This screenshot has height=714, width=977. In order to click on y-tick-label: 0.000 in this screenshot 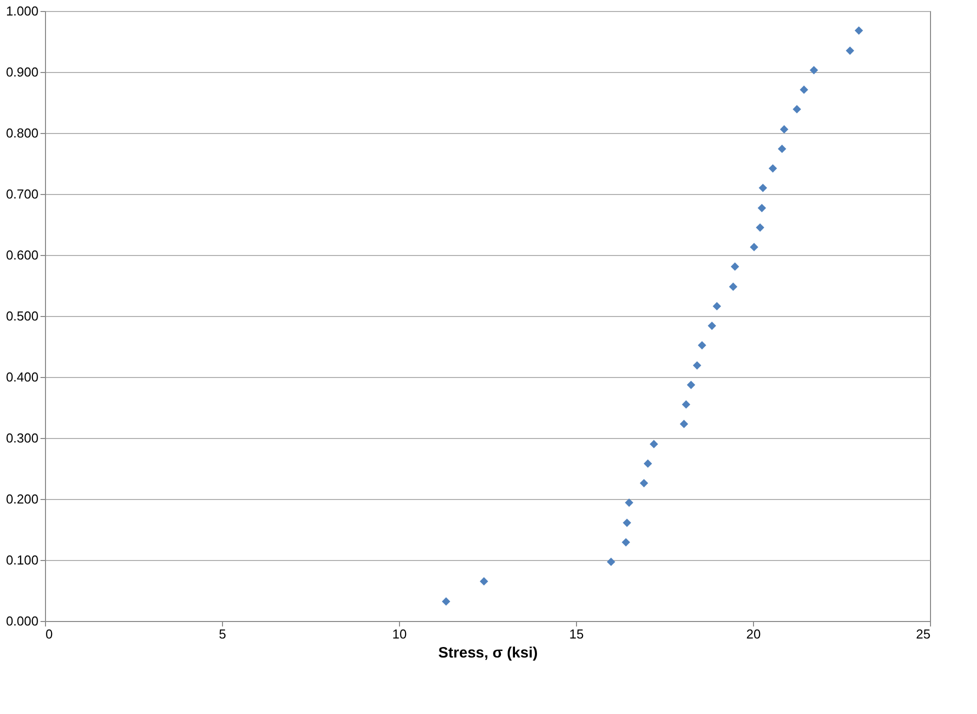, I will do `click(22, 621)`.